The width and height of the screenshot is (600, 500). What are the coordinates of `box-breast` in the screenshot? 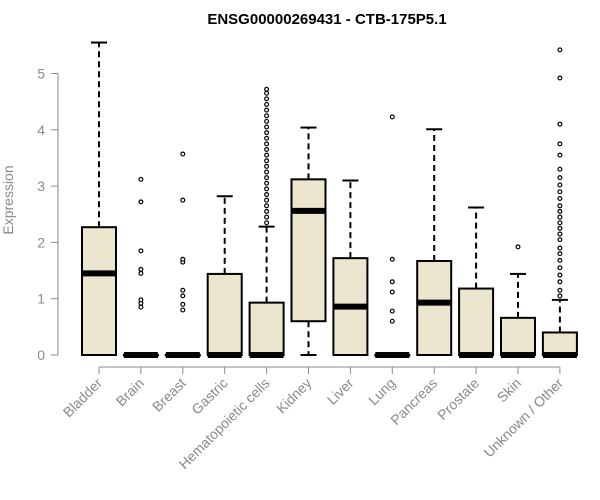 It's located at (182, 254).